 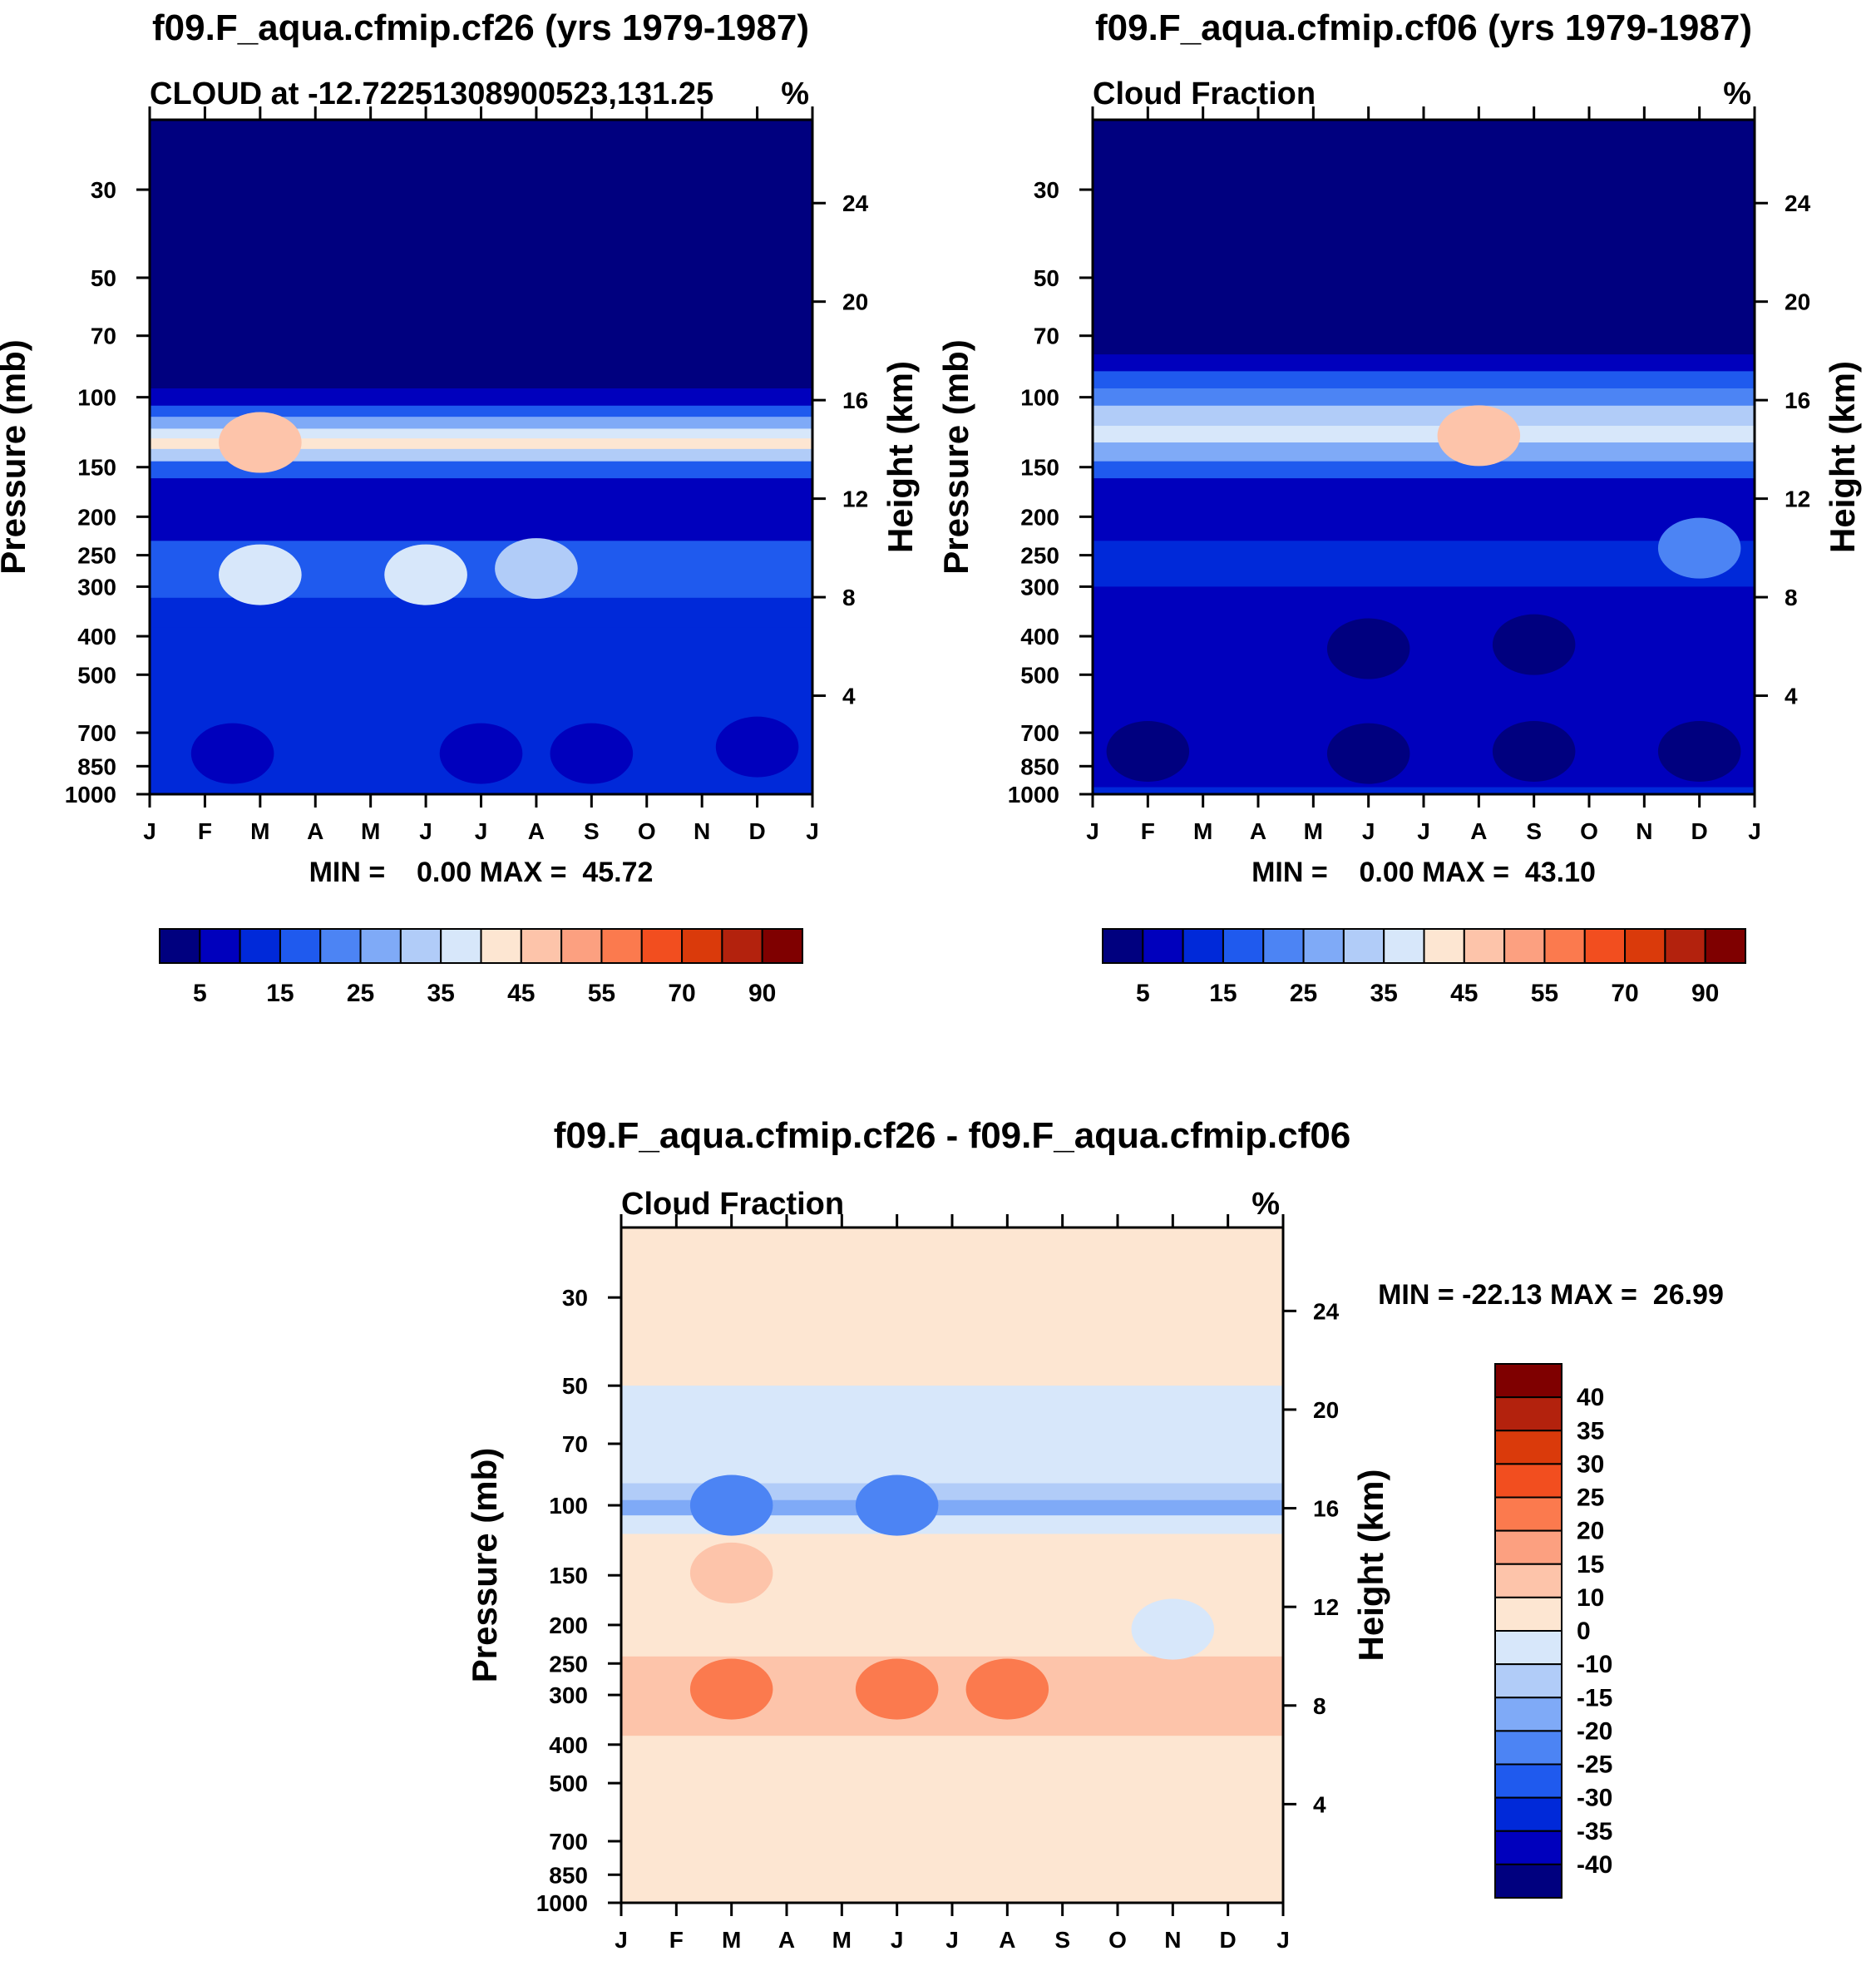 I want to click on x-tick-label: N, so click(x=1173, y=1940).